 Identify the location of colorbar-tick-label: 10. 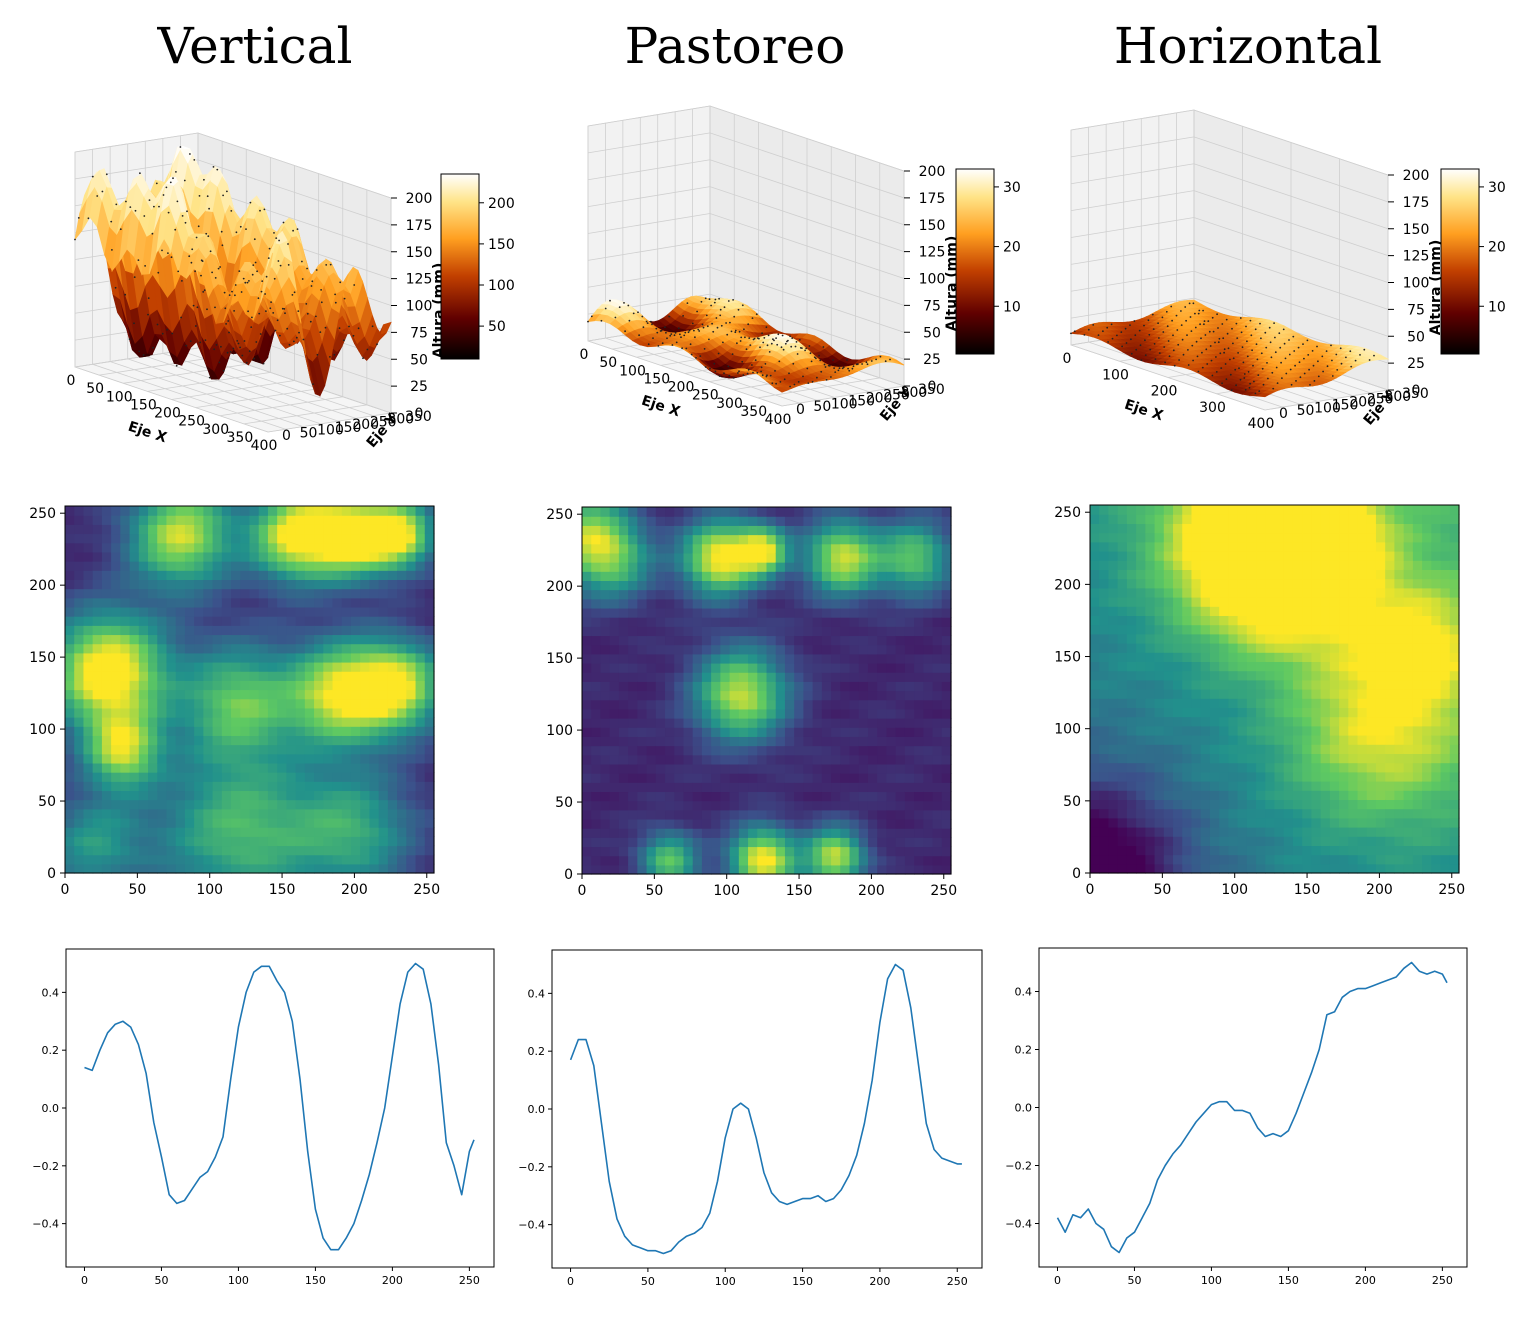
(1012, 307).